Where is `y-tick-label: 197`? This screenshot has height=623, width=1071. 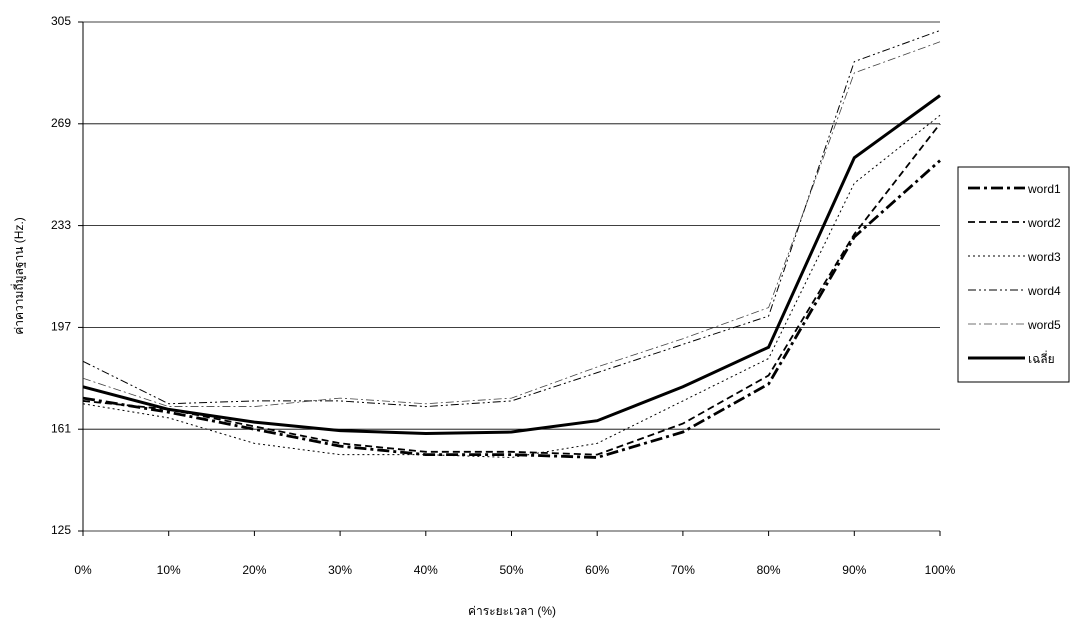 y-tick-label: 197 is located at coordinates (61, 327).